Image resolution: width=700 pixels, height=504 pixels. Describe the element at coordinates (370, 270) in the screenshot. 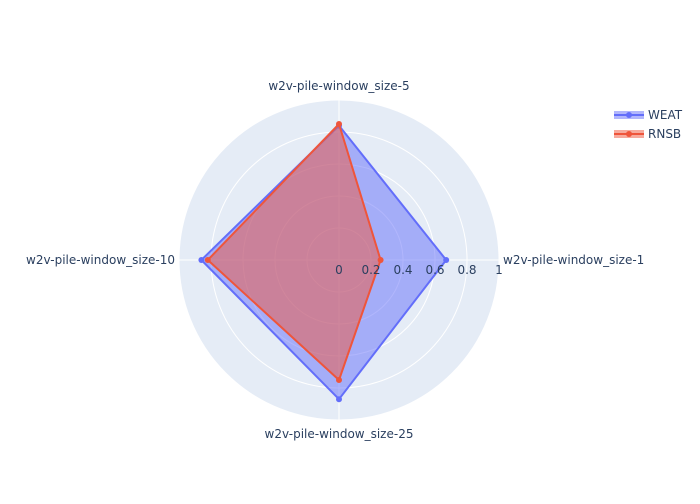

I see `radial-tick-label: 0.2` at that location.